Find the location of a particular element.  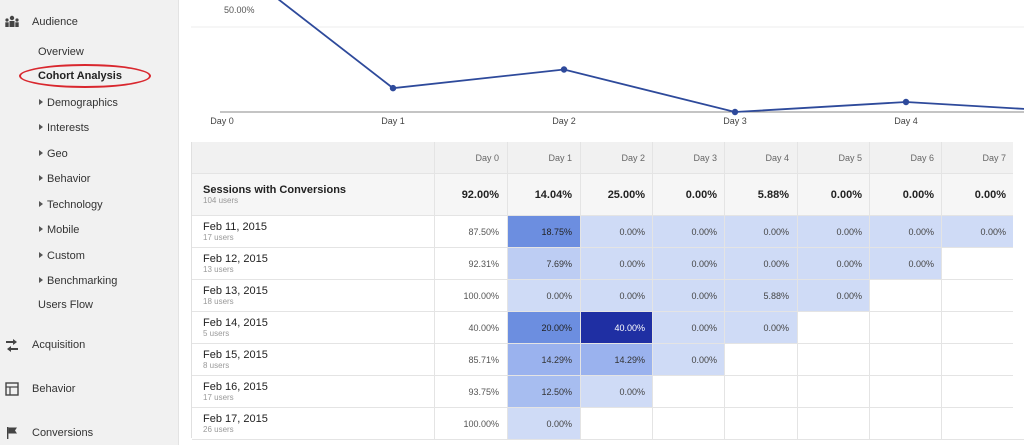

sidebar-item-behavior: Behavior is located at coordinates (64, 179).